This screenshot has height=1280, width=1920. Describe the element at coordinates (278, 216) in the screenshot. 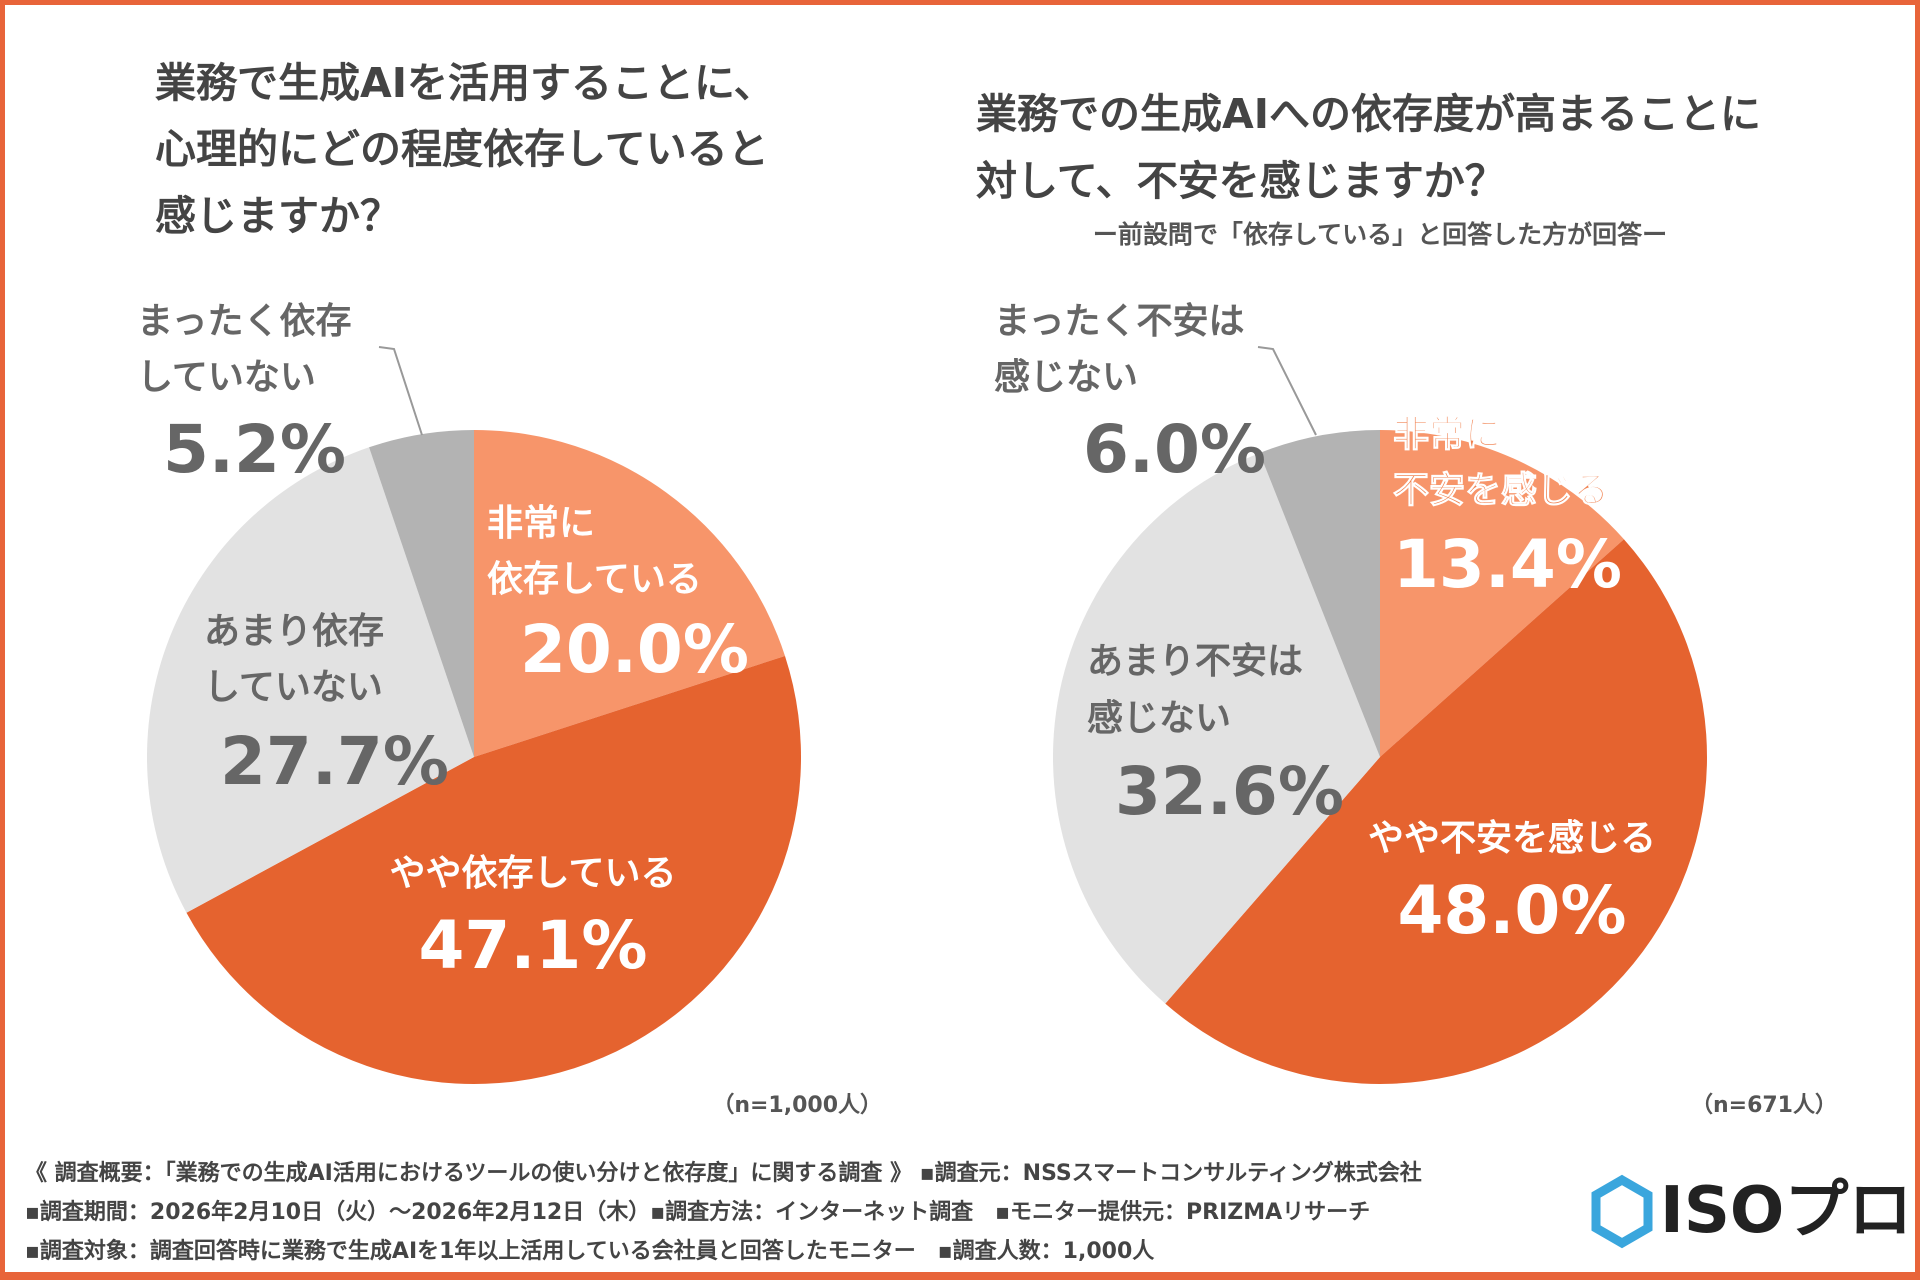

I see `left-title-line-3: 感じますか？` at that location.